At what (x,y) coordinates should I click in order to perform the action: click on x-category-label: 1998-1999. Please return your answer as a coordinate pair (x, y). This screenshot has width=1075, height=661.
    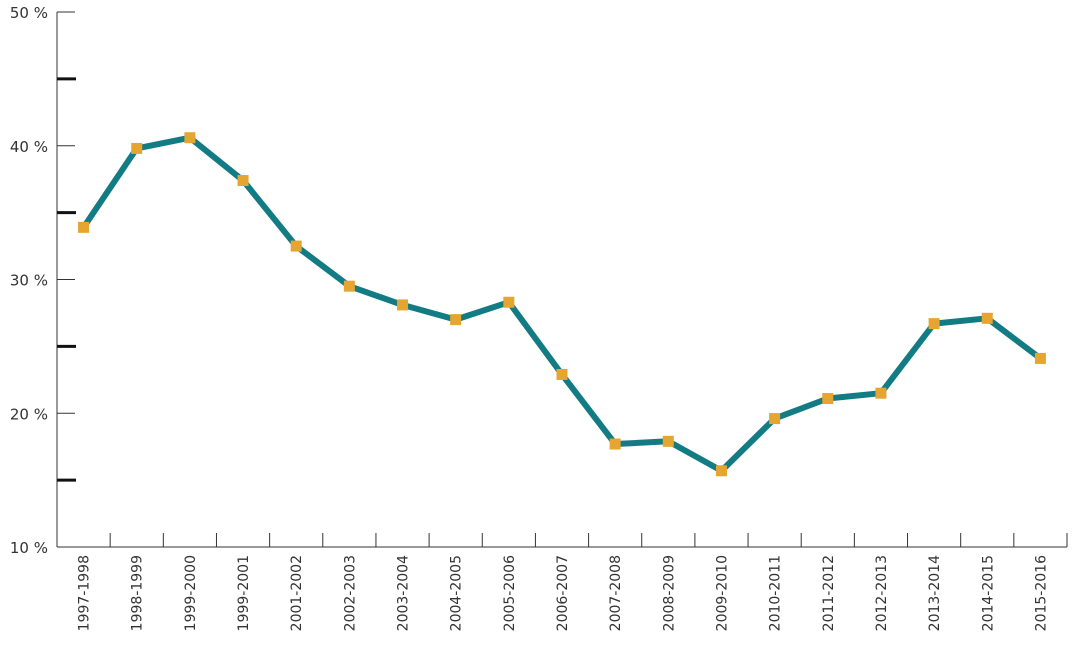
    Looking at the image, I should click on (138, 593).